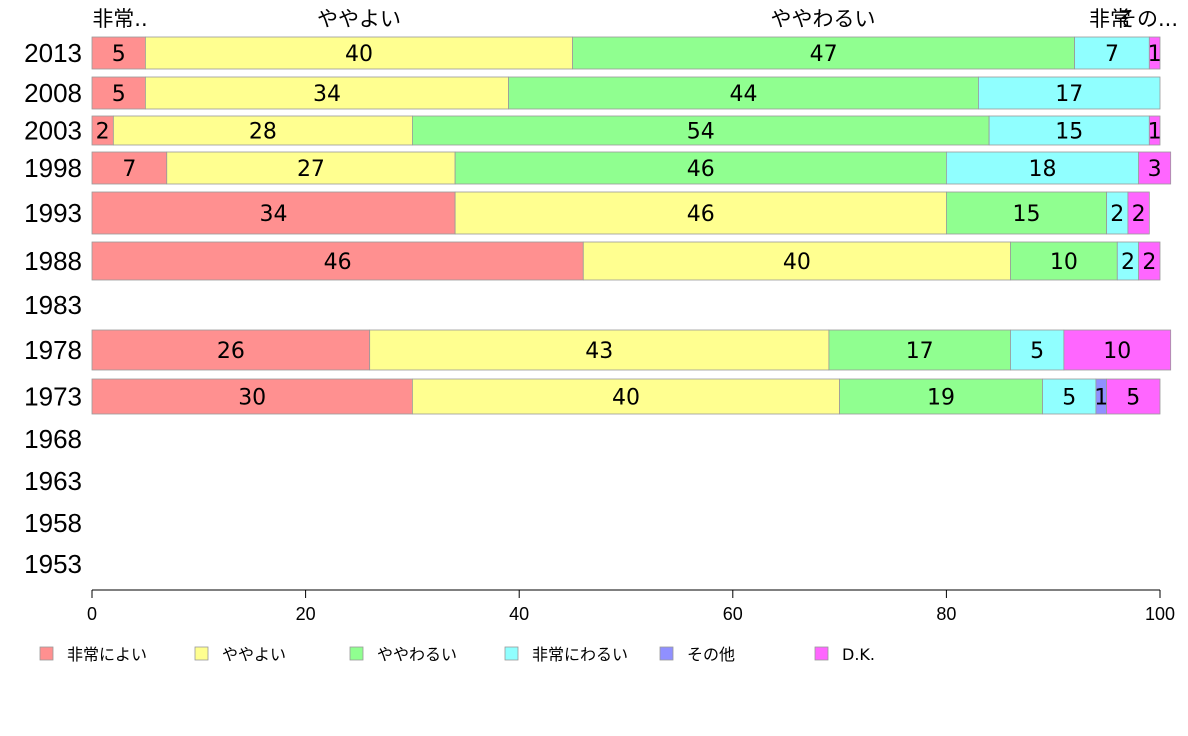  What do you see at coordinates (53, 481) in the screenshot?
I see `year-label-1963: 1963` at bounding box center [53, 481].